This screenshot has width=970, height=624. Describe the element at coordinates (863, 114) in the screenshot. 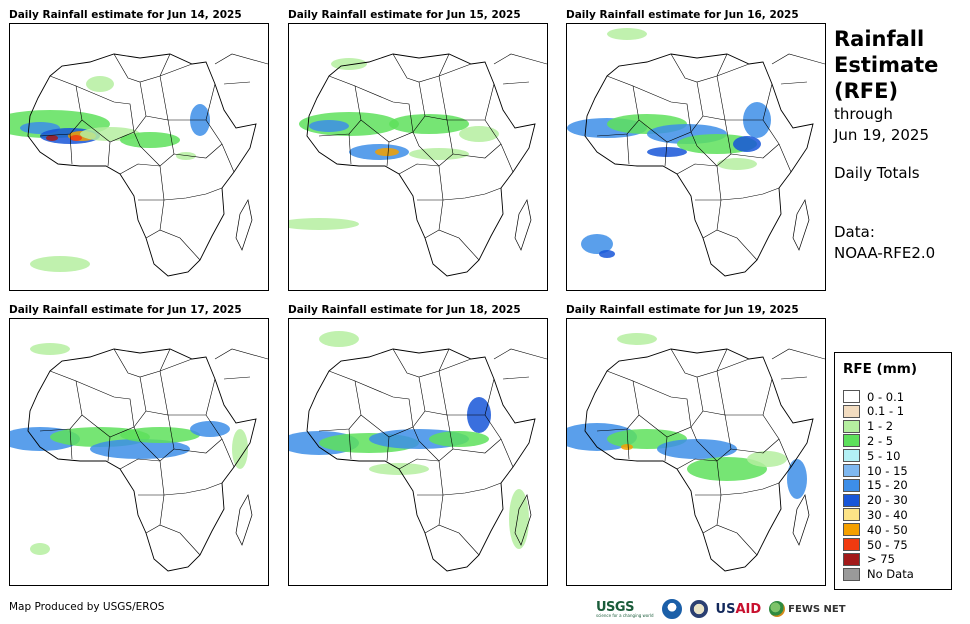

I see `through-label: through` at that location.